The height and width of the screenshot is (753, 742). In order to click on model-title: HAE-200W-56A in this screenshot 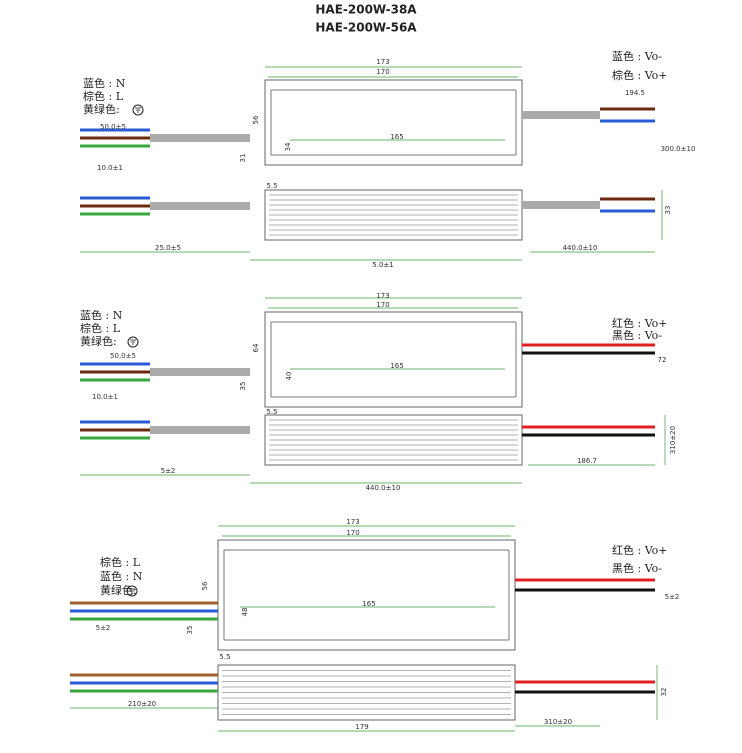, I will do `click(366, 28)`.